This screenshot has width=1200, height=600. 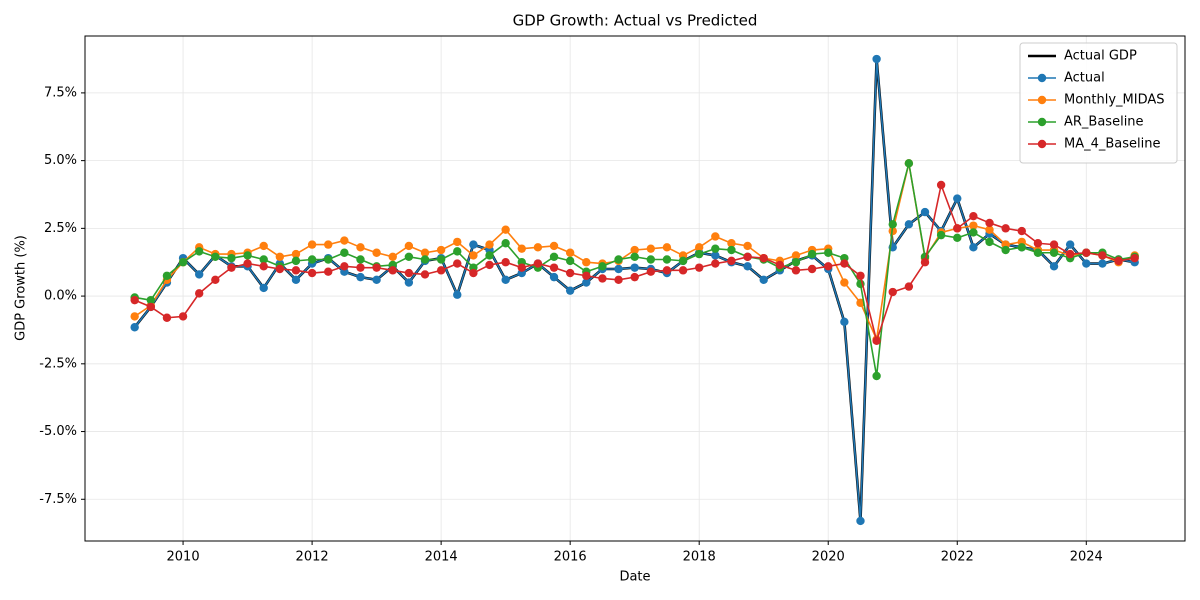 What do you see at coordinates (60, 92) in the screenshot?
I see `y-tick-label: 7.5%` at bounding box center [60, 92].